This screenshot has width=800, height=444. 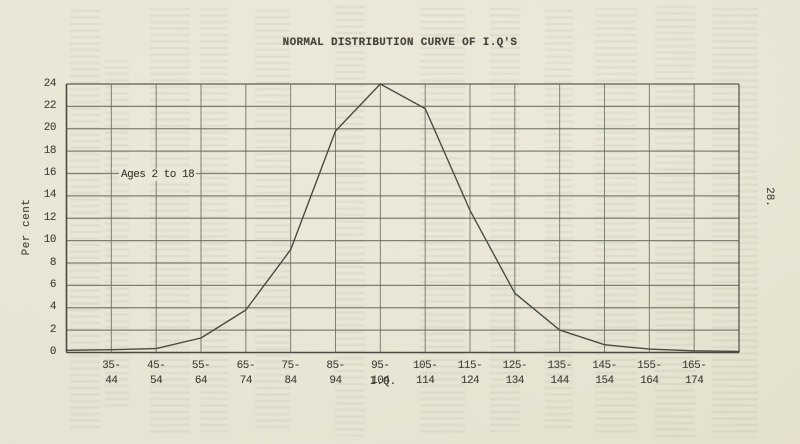 I want to click on x-axis-title: I.Q., so click(x=383, y=382).